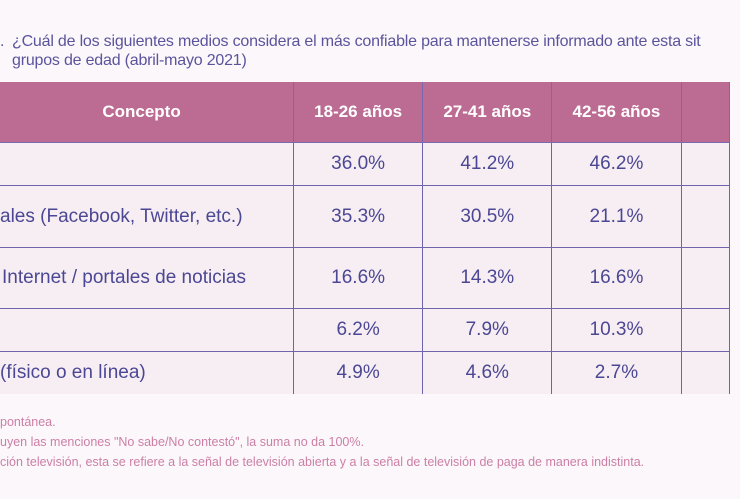 This screenshot has height=499, width=740. Describe the element at coordinates (616, 330) in the screenshot. I see `cell-value: 10.3%` at that location.